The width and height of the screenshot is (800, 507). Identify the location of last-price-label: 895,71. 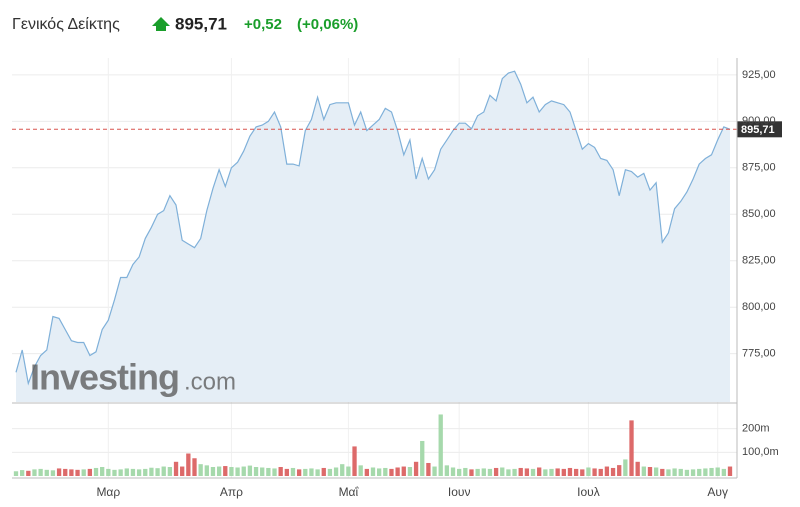
(758, 130).